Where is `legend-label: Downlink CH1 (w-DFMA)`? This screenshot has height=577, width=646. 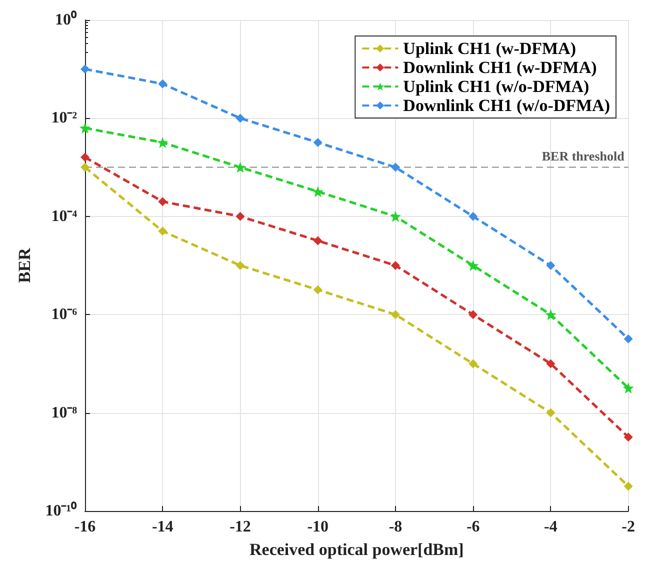 legend-label: Downlink CH1 (w-DFMA) is located at coordinates (500, 67).